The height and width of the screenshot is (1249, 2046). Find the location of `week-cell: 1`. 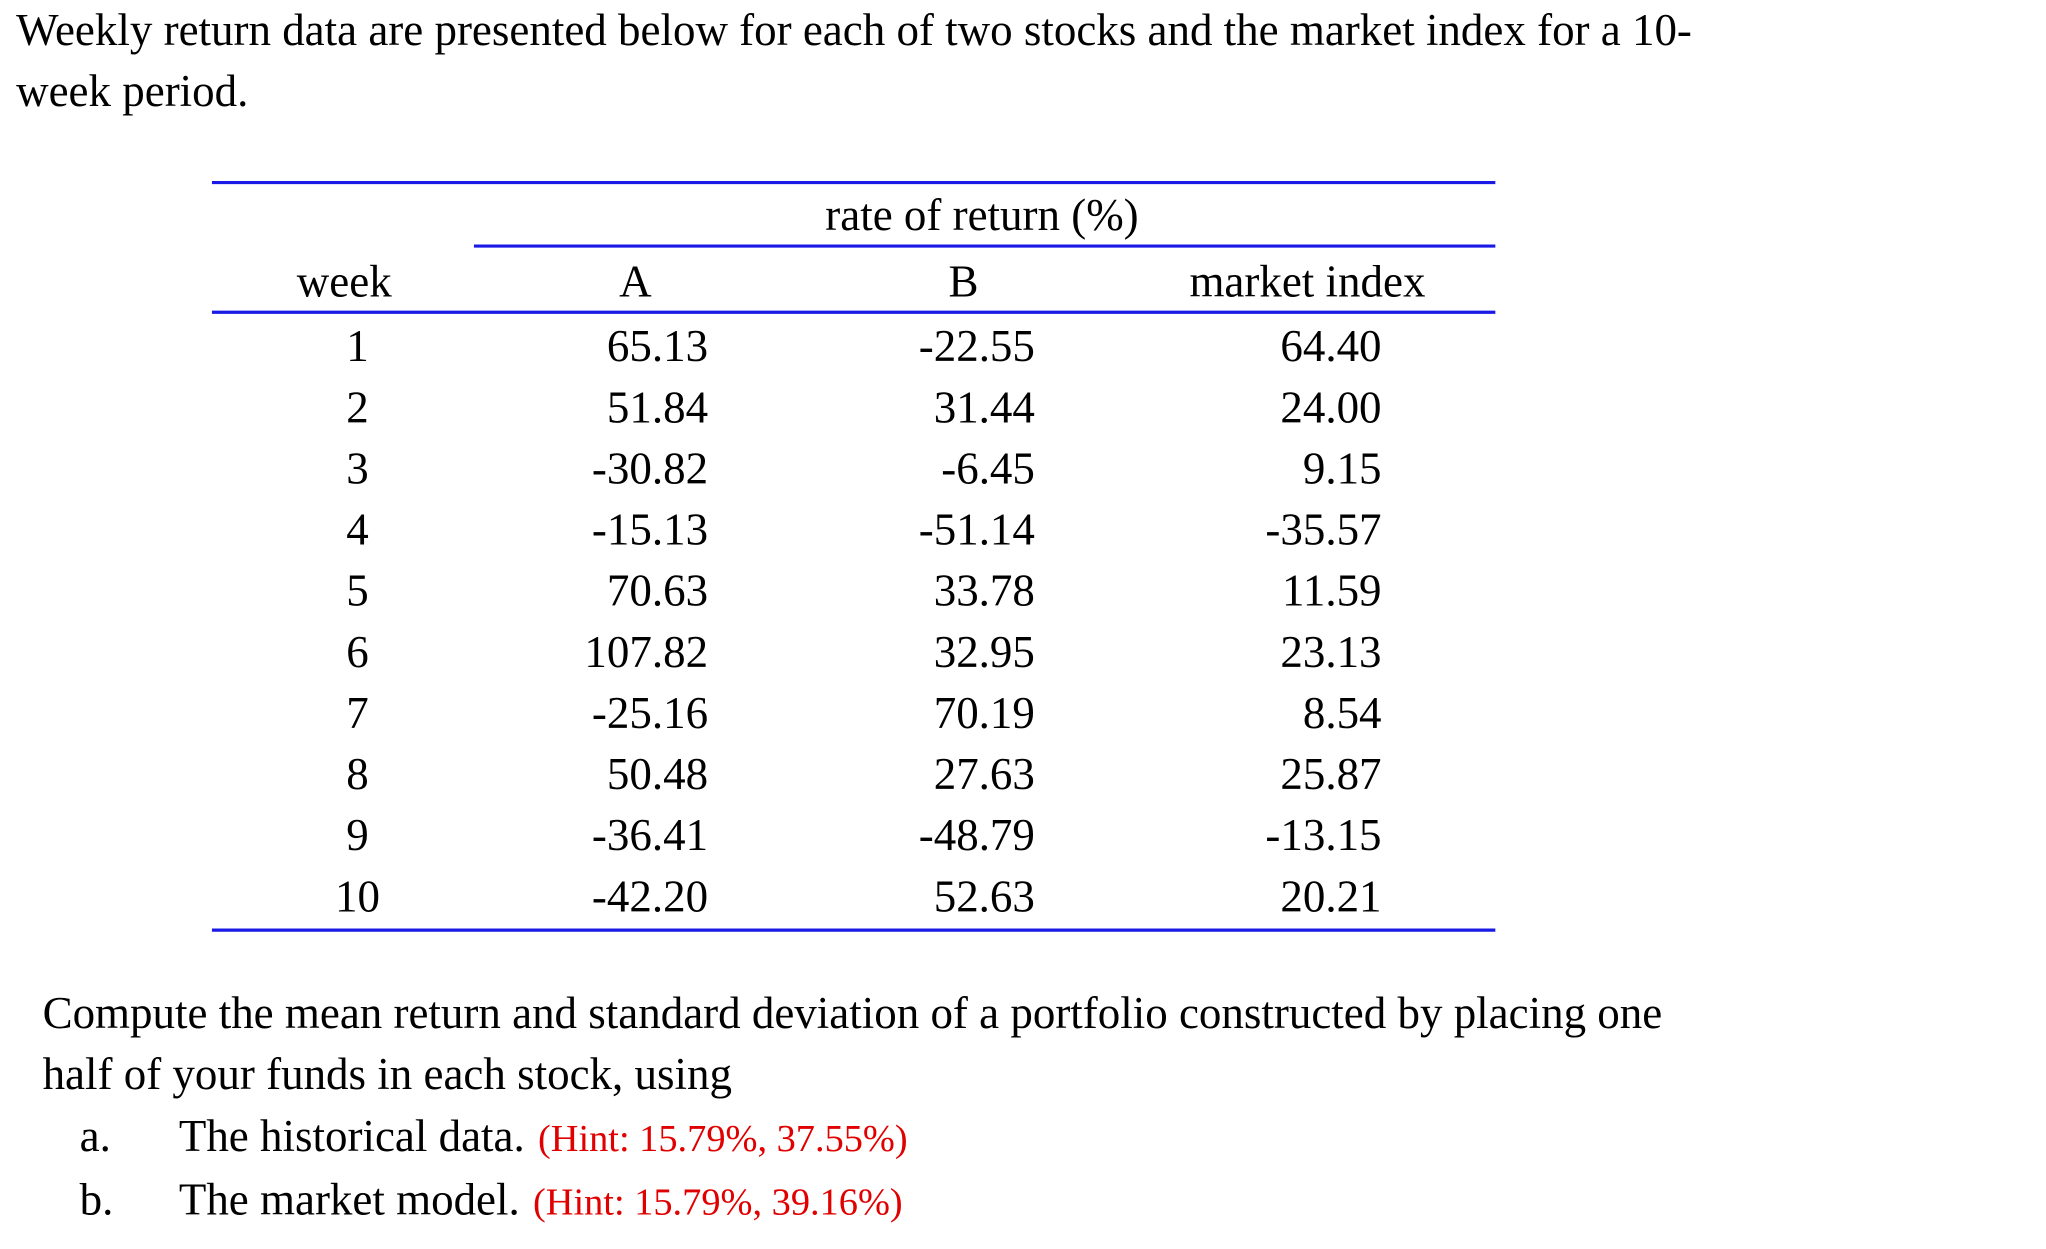

week-cell: 1 is located at coordinates (357, 346).